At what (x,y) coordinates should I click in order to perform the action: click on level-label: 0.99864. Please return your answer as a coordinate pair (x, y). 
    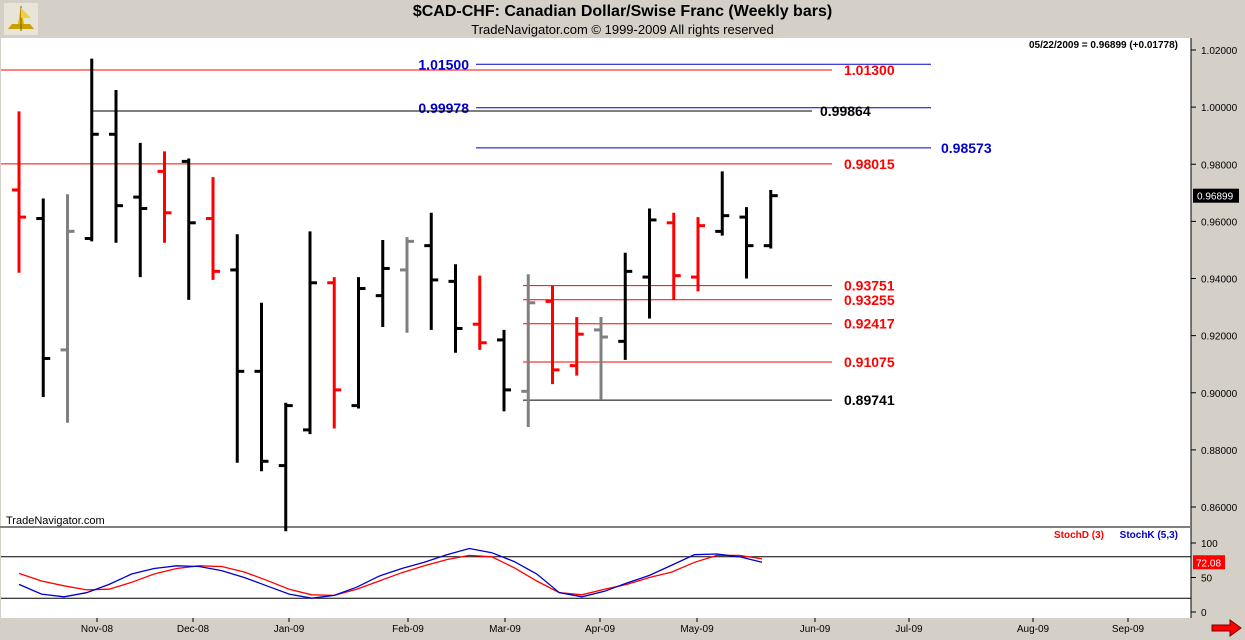
    Looking at the image, I should click on (845, 111).